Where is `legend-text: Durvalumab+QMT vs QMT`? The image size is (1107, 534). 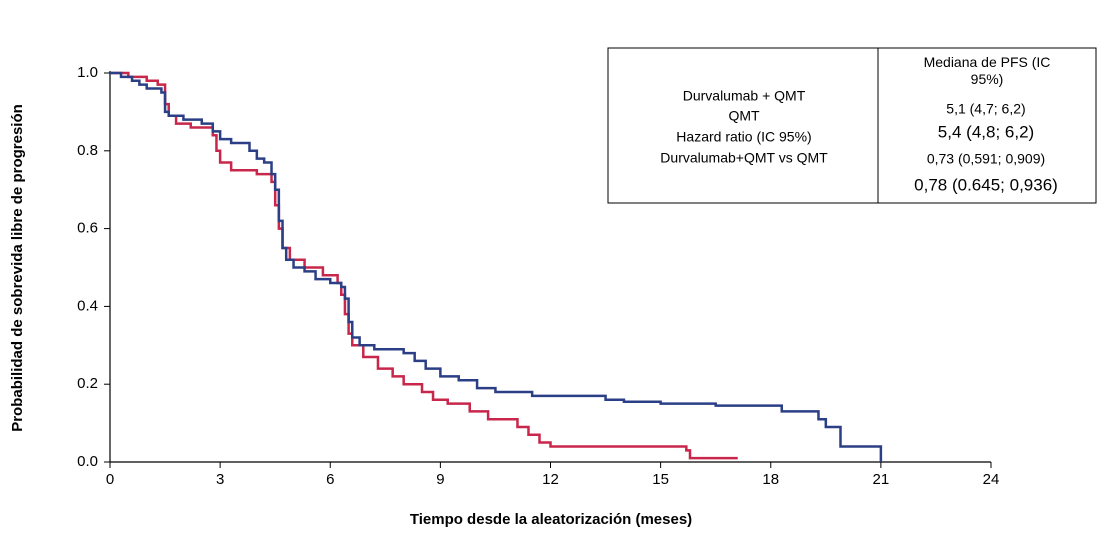
legend-text: Durvalumab+QMT vs QMT is located at coordinates (744, 158).